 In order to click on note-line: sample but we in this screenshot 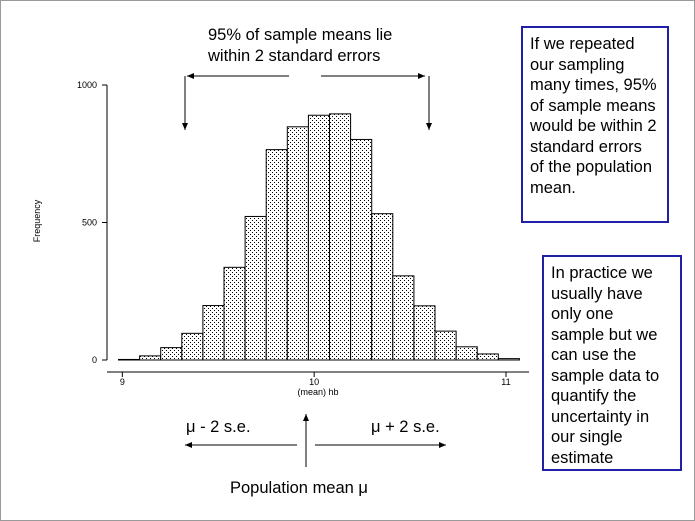, I will do `click(604, 334)`.